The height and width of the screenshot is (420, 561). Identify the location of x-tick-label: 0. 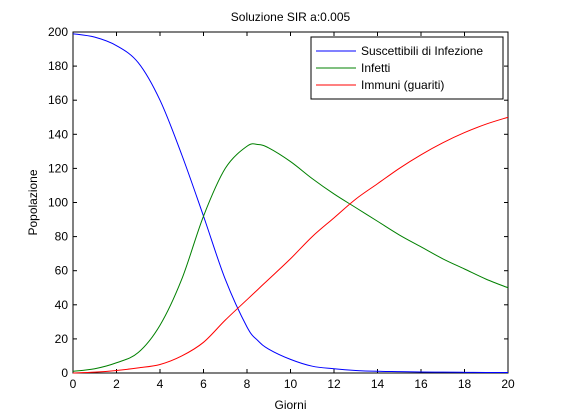
(73, 384).